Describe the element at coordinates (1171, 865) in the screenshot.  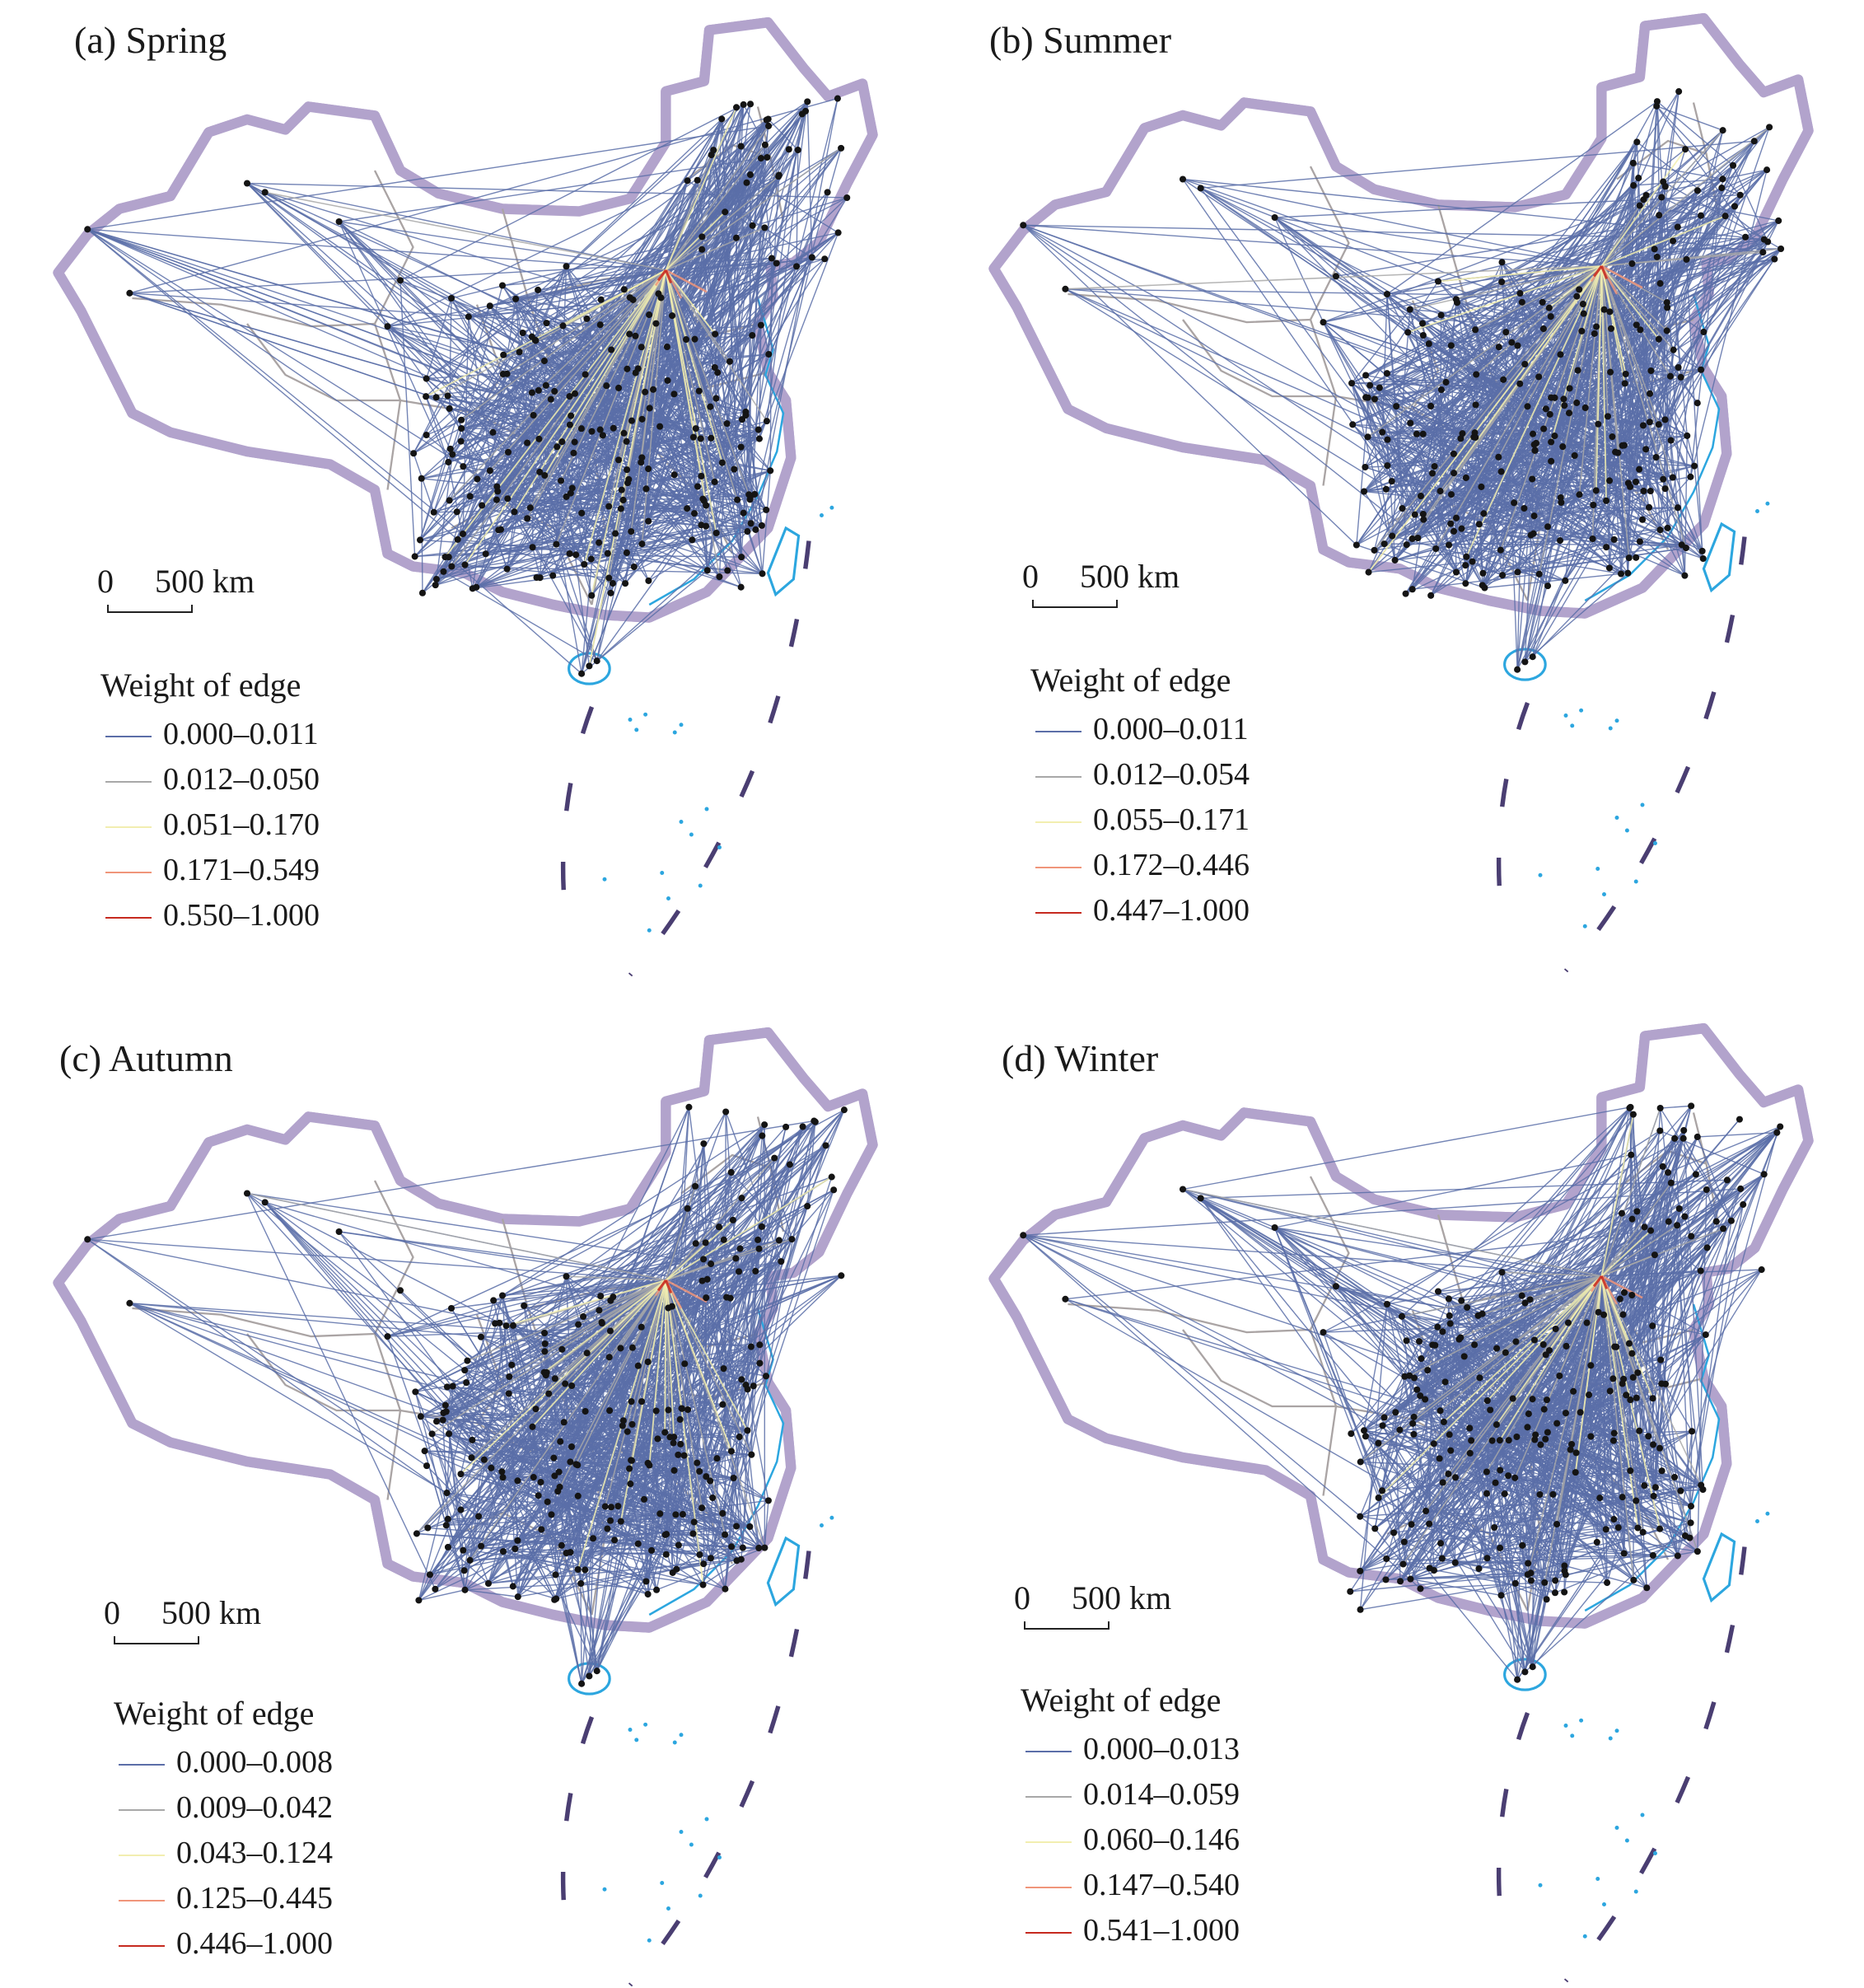
I see `legend-label: 0.172–0.446` at that location.